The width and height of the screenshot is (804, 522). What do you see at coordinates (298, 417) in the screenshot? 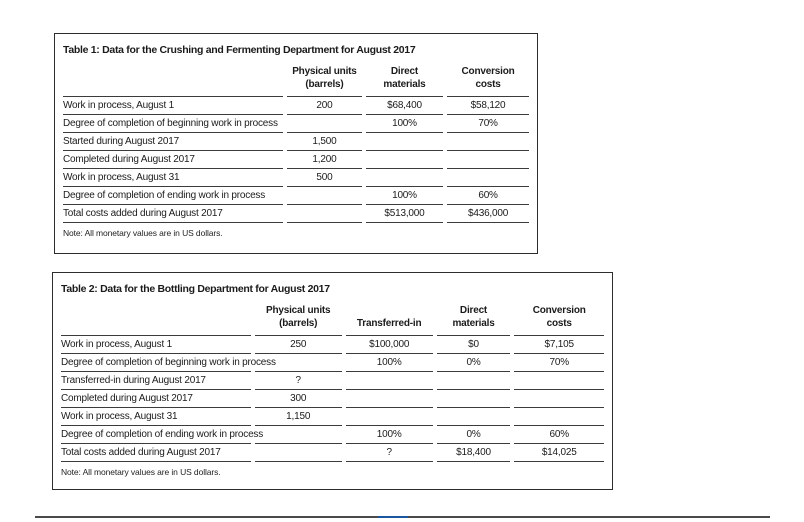
I see `cell: 1,150` at bounding box center [298, 417].